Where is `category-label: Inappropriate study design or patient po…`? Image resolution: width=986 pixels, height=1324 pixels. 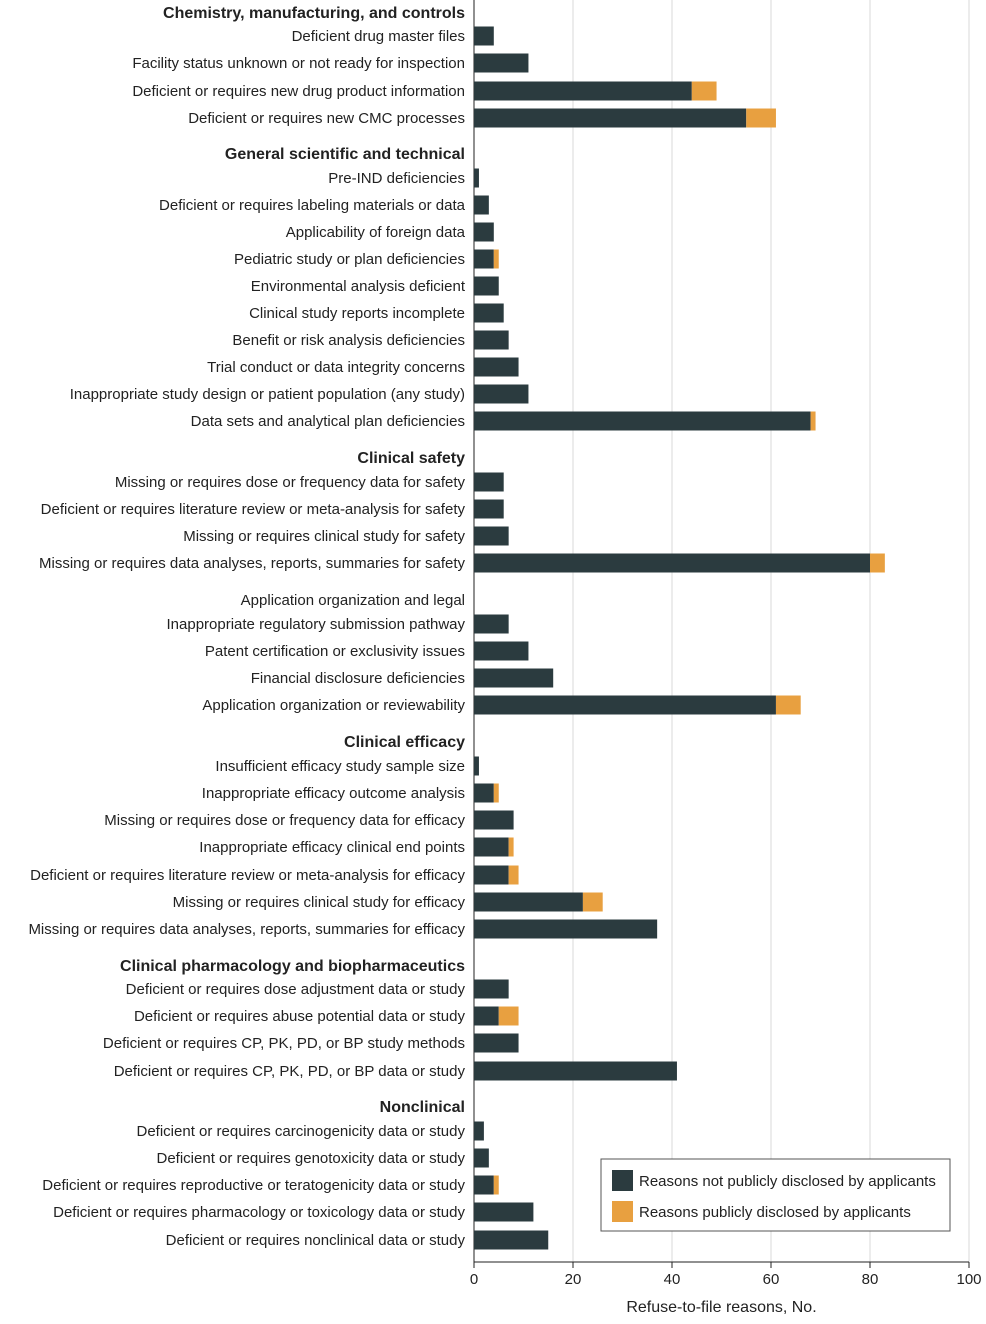
category-label: Inappropriate study design or patient po… is located at coordinates (267, 394).